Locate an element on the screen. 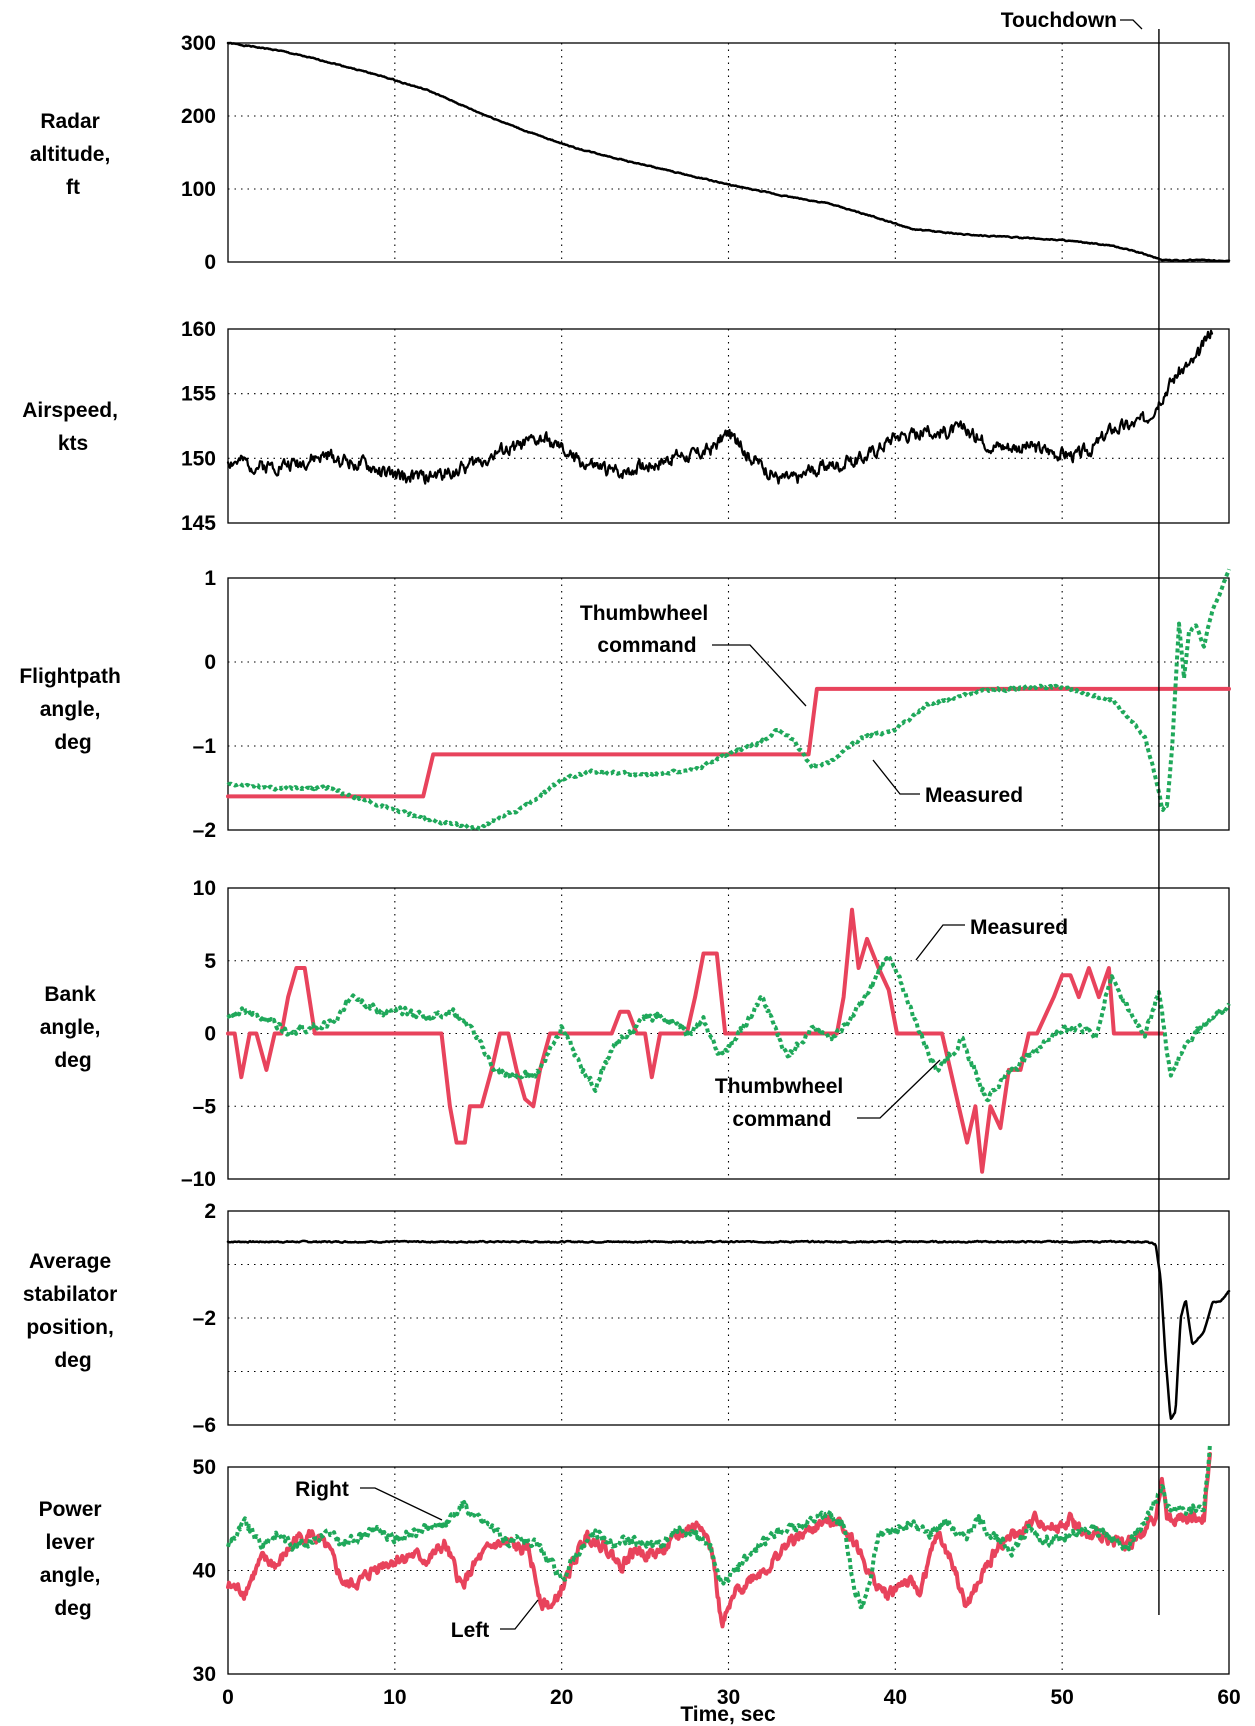  power-lever-ylabel-line4: deg is located at coordinates (72, 1608).